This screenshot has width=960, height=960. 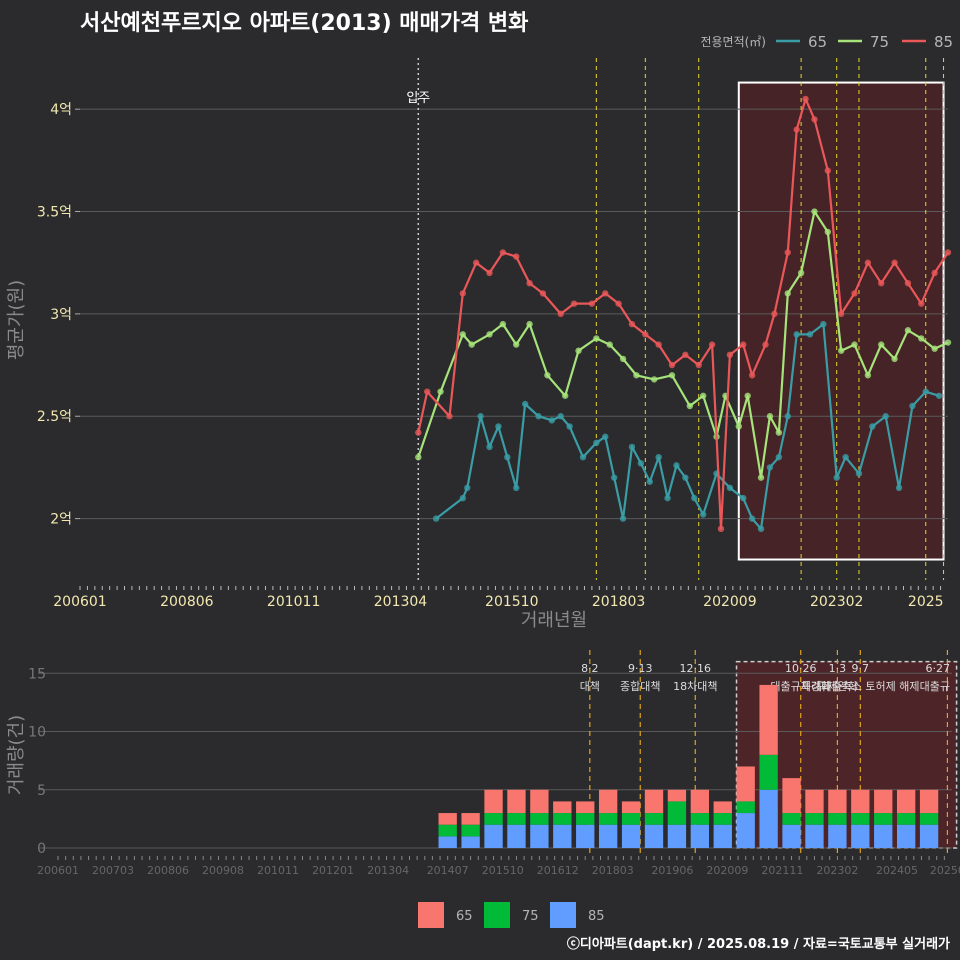 I want to click on x-tick-label: 202111, so click(x=782, y=870).